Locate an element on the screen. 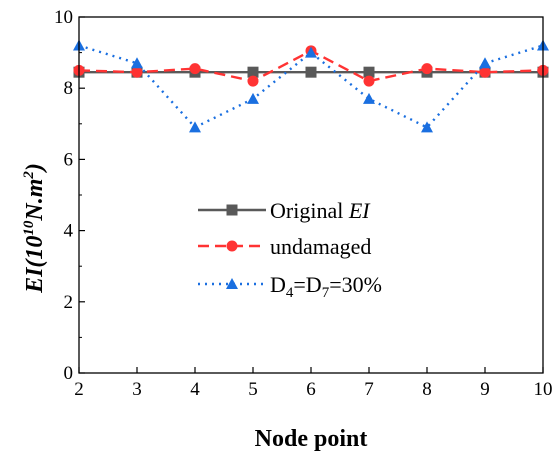 The width and height of the screenshot is (554, 455). legend-label-damaged: D4=D7=30% is located at coordinates (326, 286).